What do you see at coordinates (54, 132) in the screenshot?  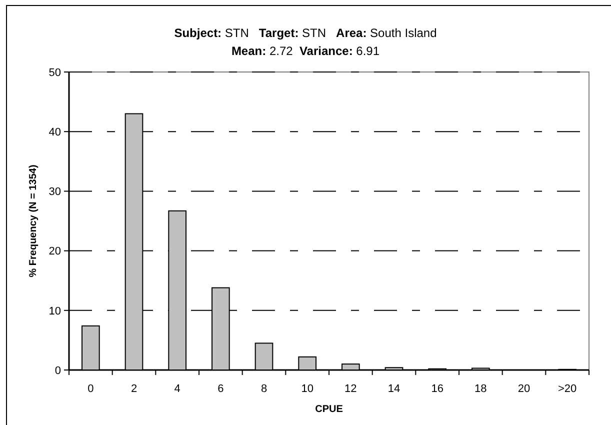 I see `y-tick-label: 40` at bounding box center [54, 132].